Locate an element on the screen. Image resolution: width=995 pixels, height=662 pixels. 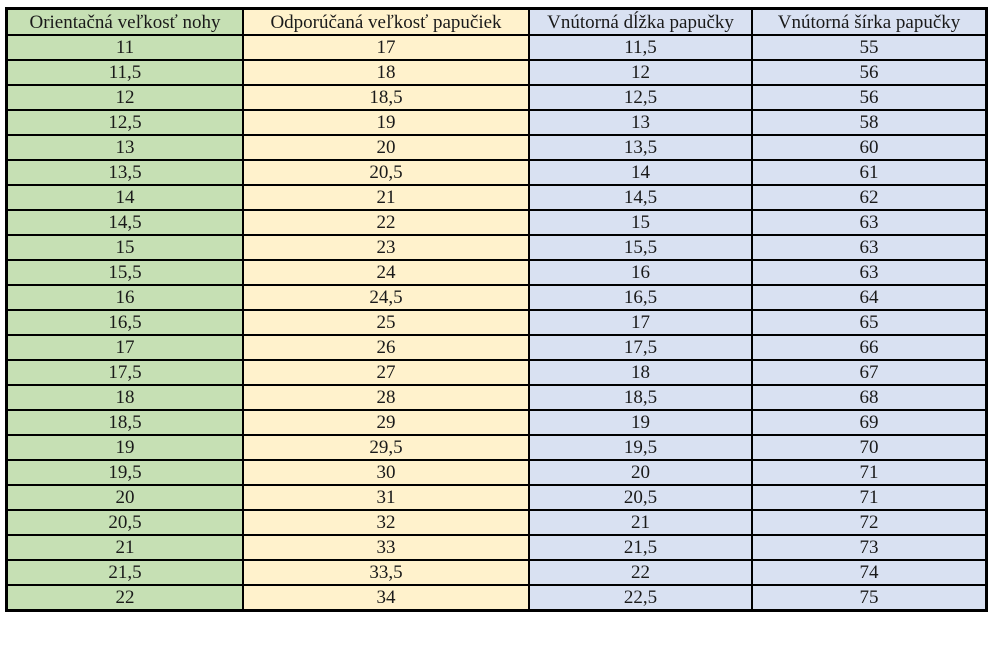
foot-size-cell: 17,5 is located at coordinates (124, 372).